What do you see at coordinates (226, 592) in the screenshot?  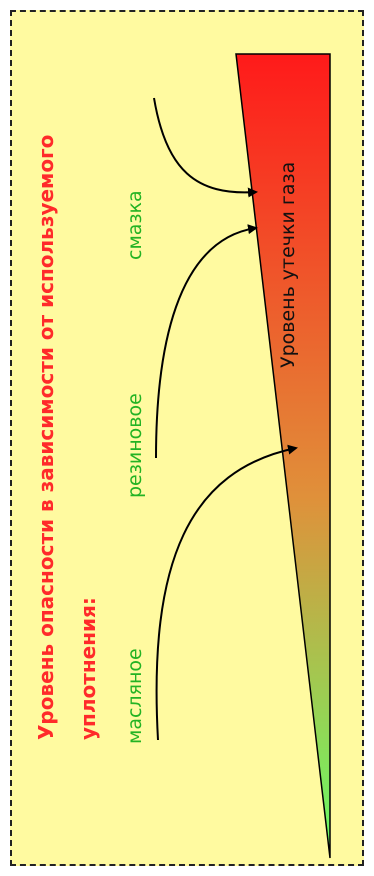 I see `arrow-oil-seal` at bounding box center [226, 592].